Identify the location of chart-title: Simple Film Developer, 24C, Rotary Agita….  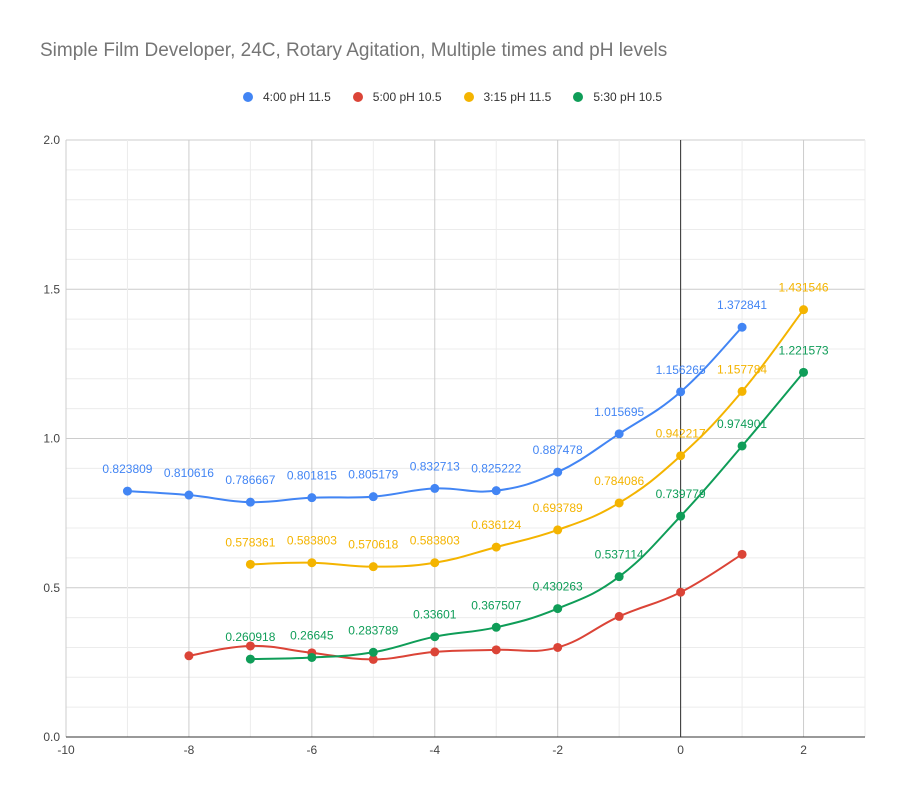
(354, 50).